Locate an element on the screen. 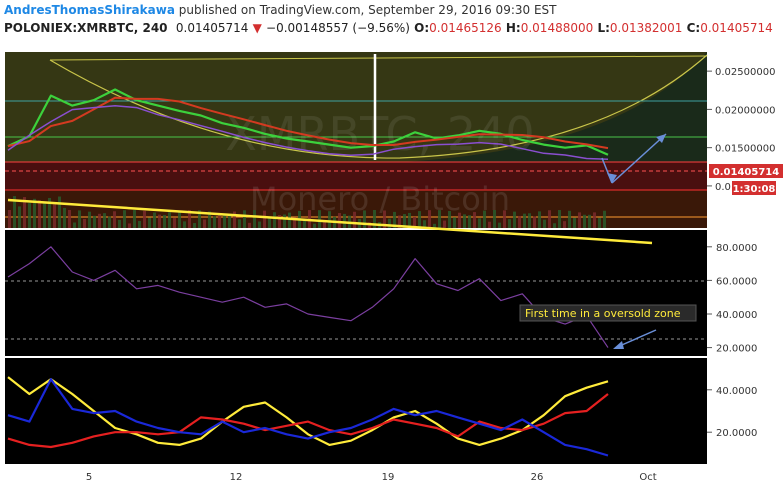 The width and height of the screenshot is (784, 490). price-axis-label: 0.02500000 is located at coordinates (745, 72).